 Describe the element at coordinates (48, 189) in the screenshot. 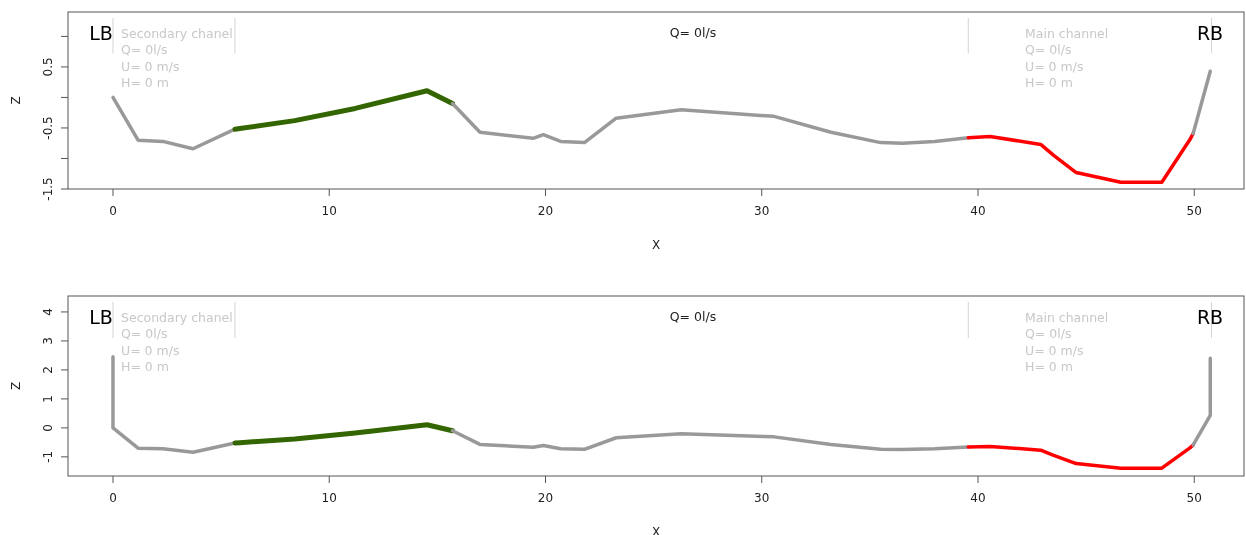

I see `y-tick-label: -1.5` at that location.